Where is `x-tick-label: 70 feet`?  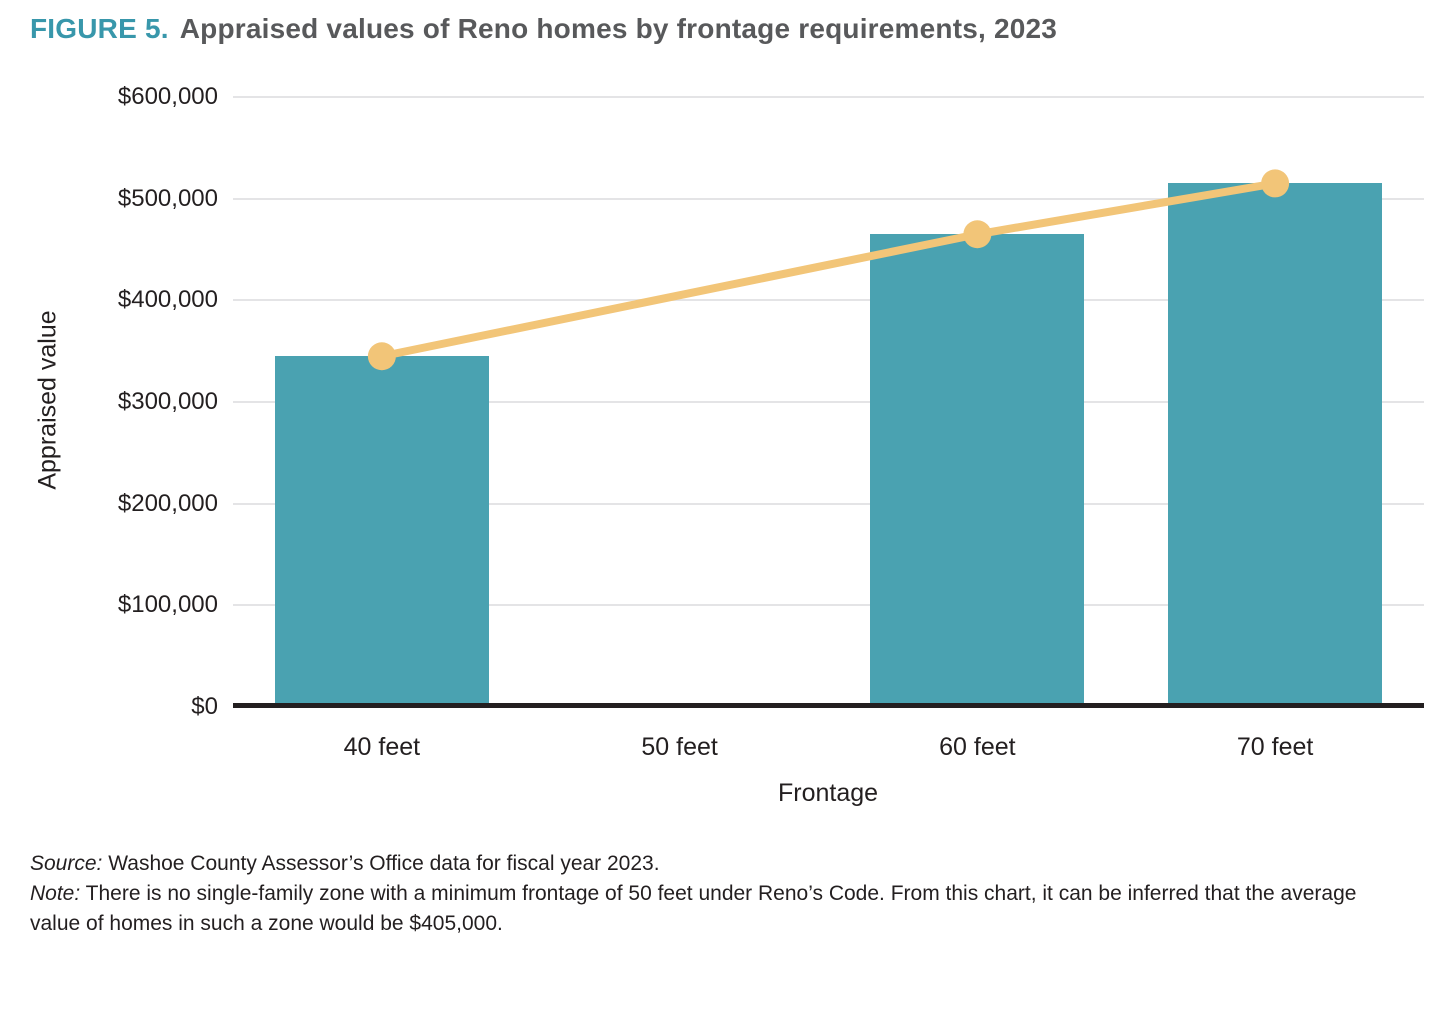
x-tick-label: 70 feet is located at coordinates (1275, 747).